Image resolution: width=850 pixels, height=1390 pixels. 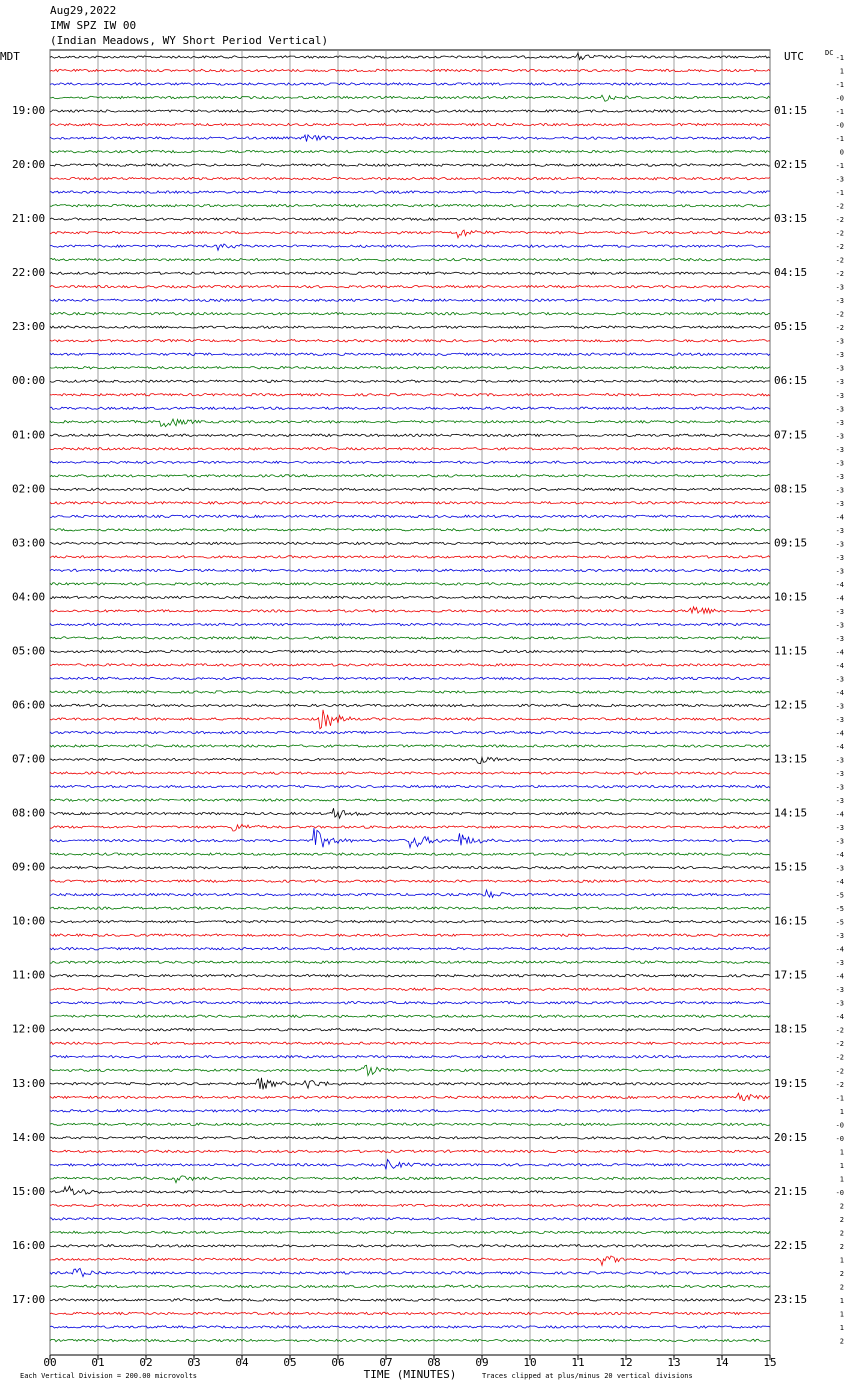 I want to click on left-title: MDT, so click(x=10, y=56).